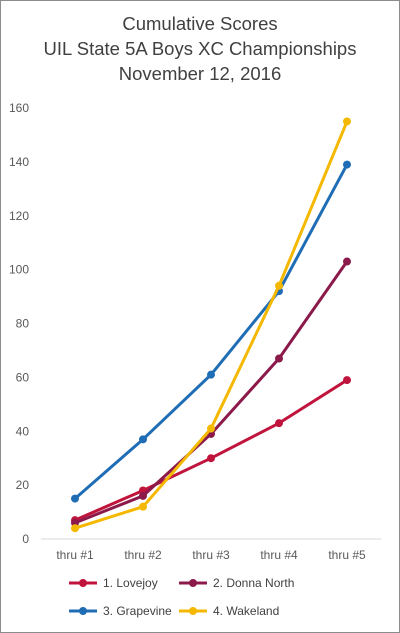 This screenshot has height=633, width=400. I want to click on legend-label-1: 1. Lovejoy, so click(130, 583).